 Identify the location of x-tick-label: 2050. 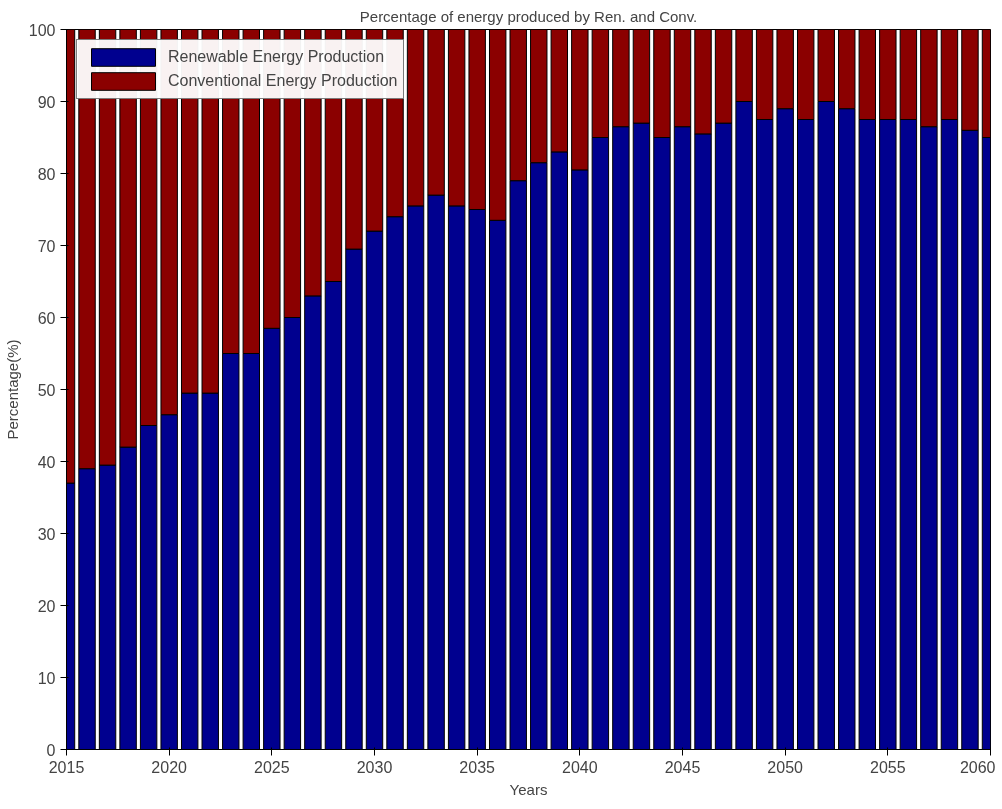
(785, 767).